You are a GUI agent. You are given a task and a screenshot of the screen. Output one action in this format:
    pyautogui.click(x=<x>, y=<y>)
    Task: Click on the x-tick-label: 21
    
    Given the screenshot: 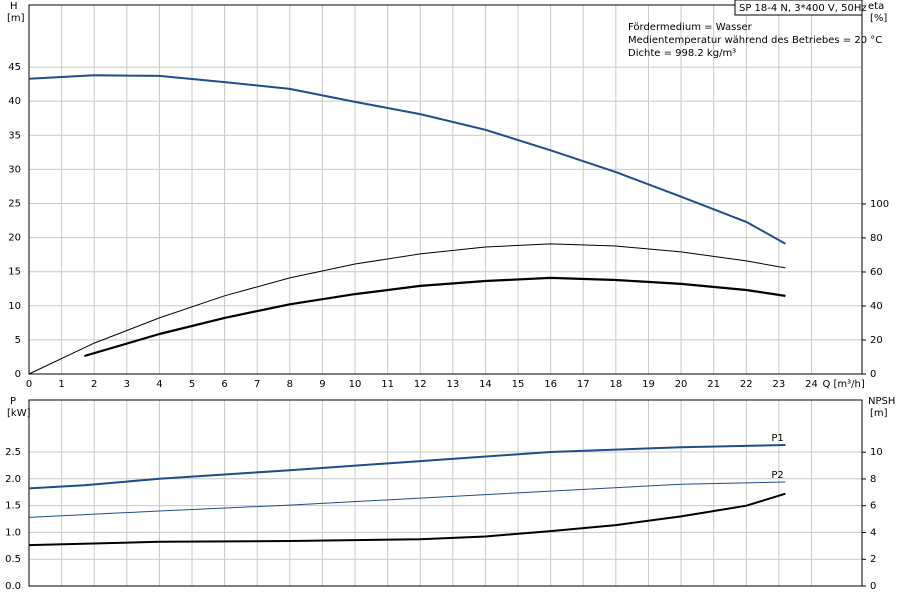 What is the action you would take?
    pyautogui.click(x=713, y=384)
    